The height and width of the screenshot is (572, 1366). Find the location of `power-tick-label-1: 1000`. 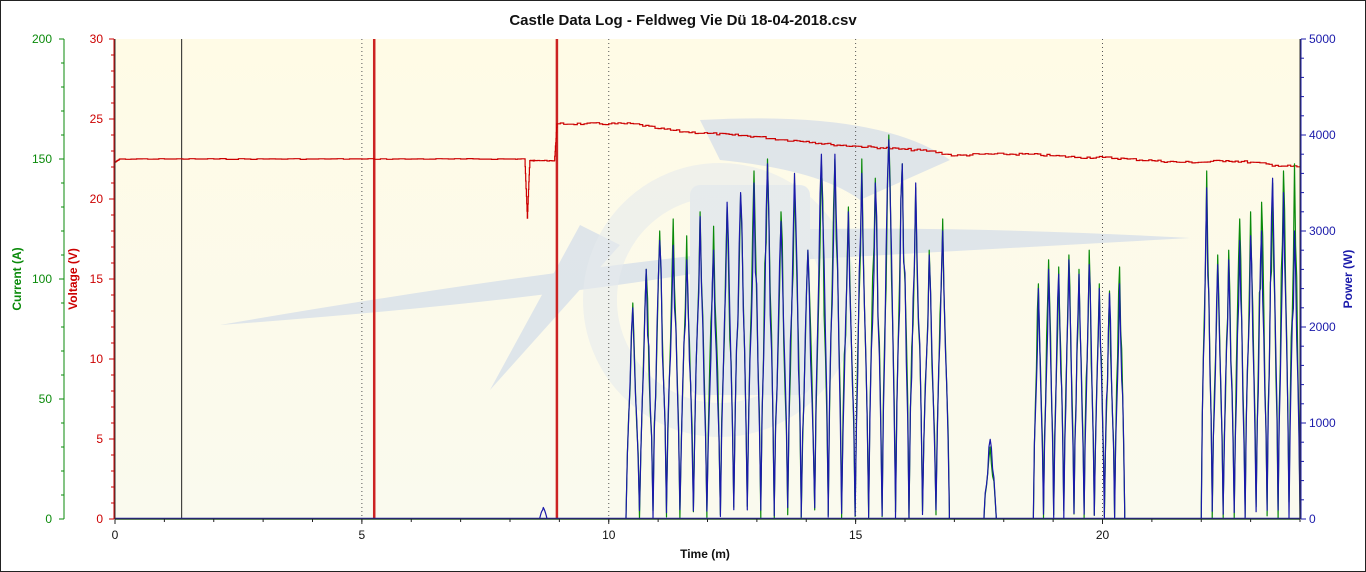

power-tick-label-1: 1000 is located at coordinates (1322, 423).